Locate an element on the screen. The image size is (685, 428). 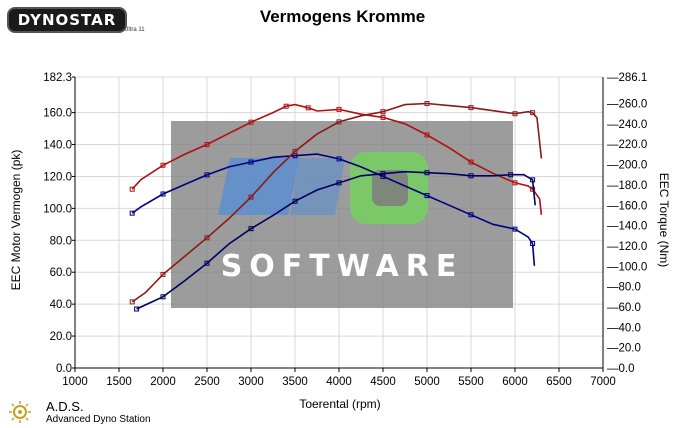
x-tick-label: 1500 is located at coordinates (119, 382).